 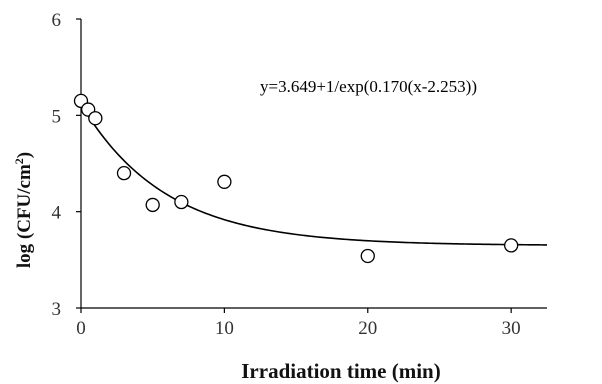 I want to click on y-tick-label: 3, so click(x=57, y=309).